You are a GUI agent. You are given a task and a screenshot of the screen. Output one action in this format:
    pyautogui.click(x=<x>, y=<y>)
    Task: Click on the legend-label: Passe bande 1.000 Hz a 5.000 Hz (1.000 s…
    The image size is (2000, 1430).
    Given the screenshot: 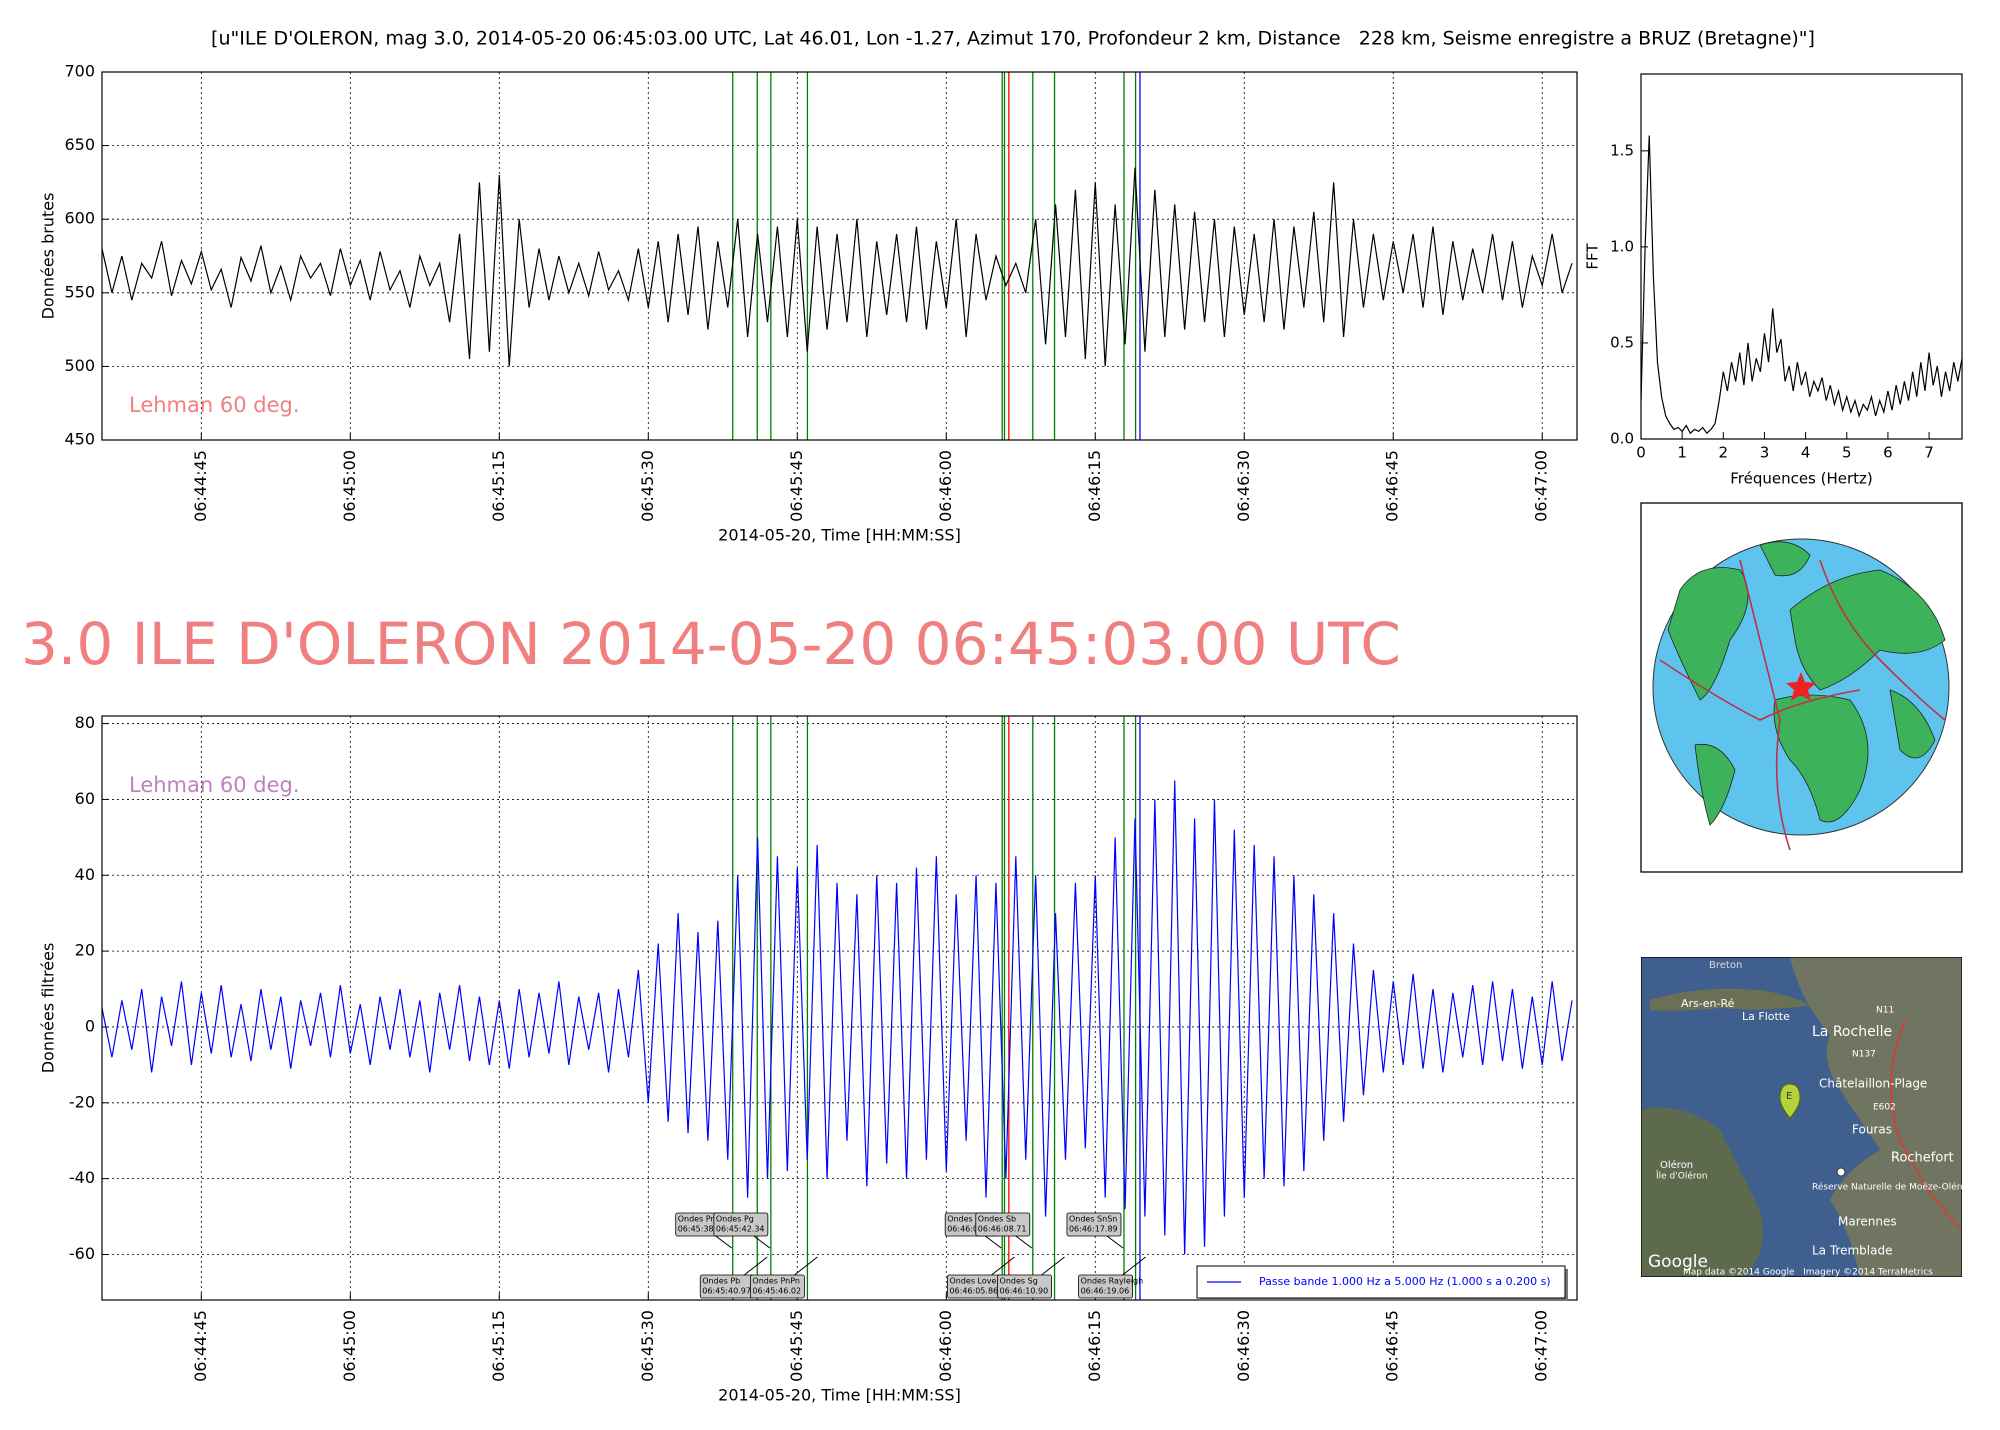 What is the action you would take?
    pyautogui.click(x=1405, y=1281)
    